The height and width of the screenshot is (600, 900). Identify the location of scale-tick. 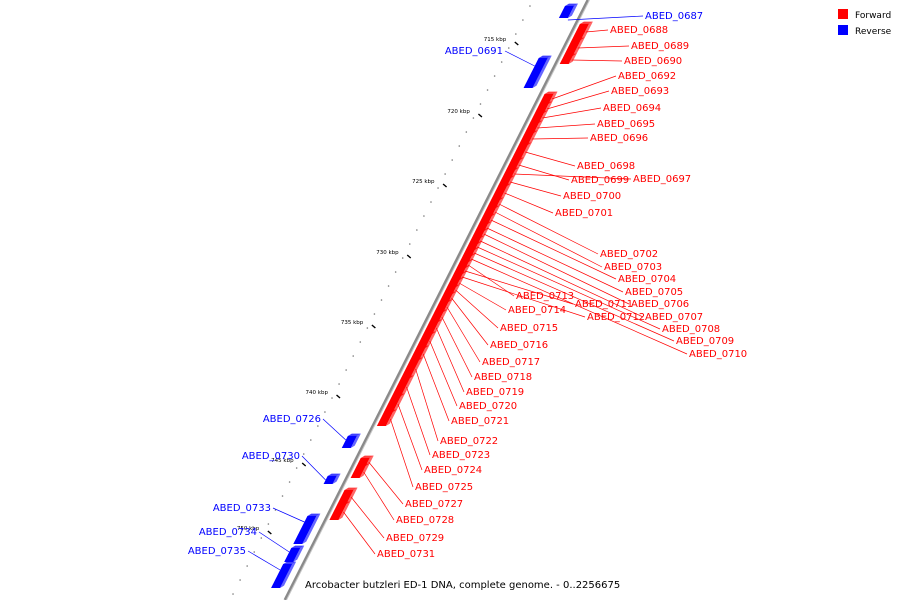
(516, 43).